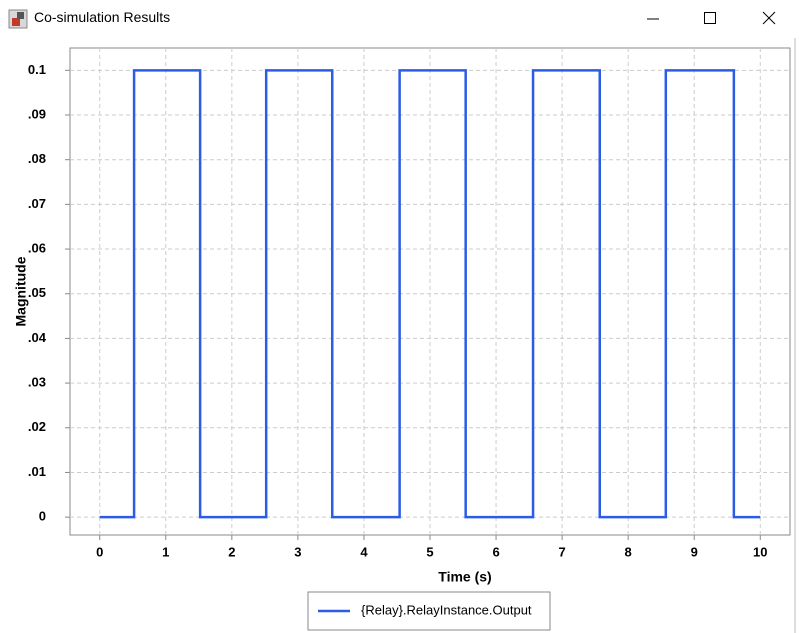  Describe the element at coordinates (99, 551) in the screenshot. I see `x-tick-label: 0` at that location.